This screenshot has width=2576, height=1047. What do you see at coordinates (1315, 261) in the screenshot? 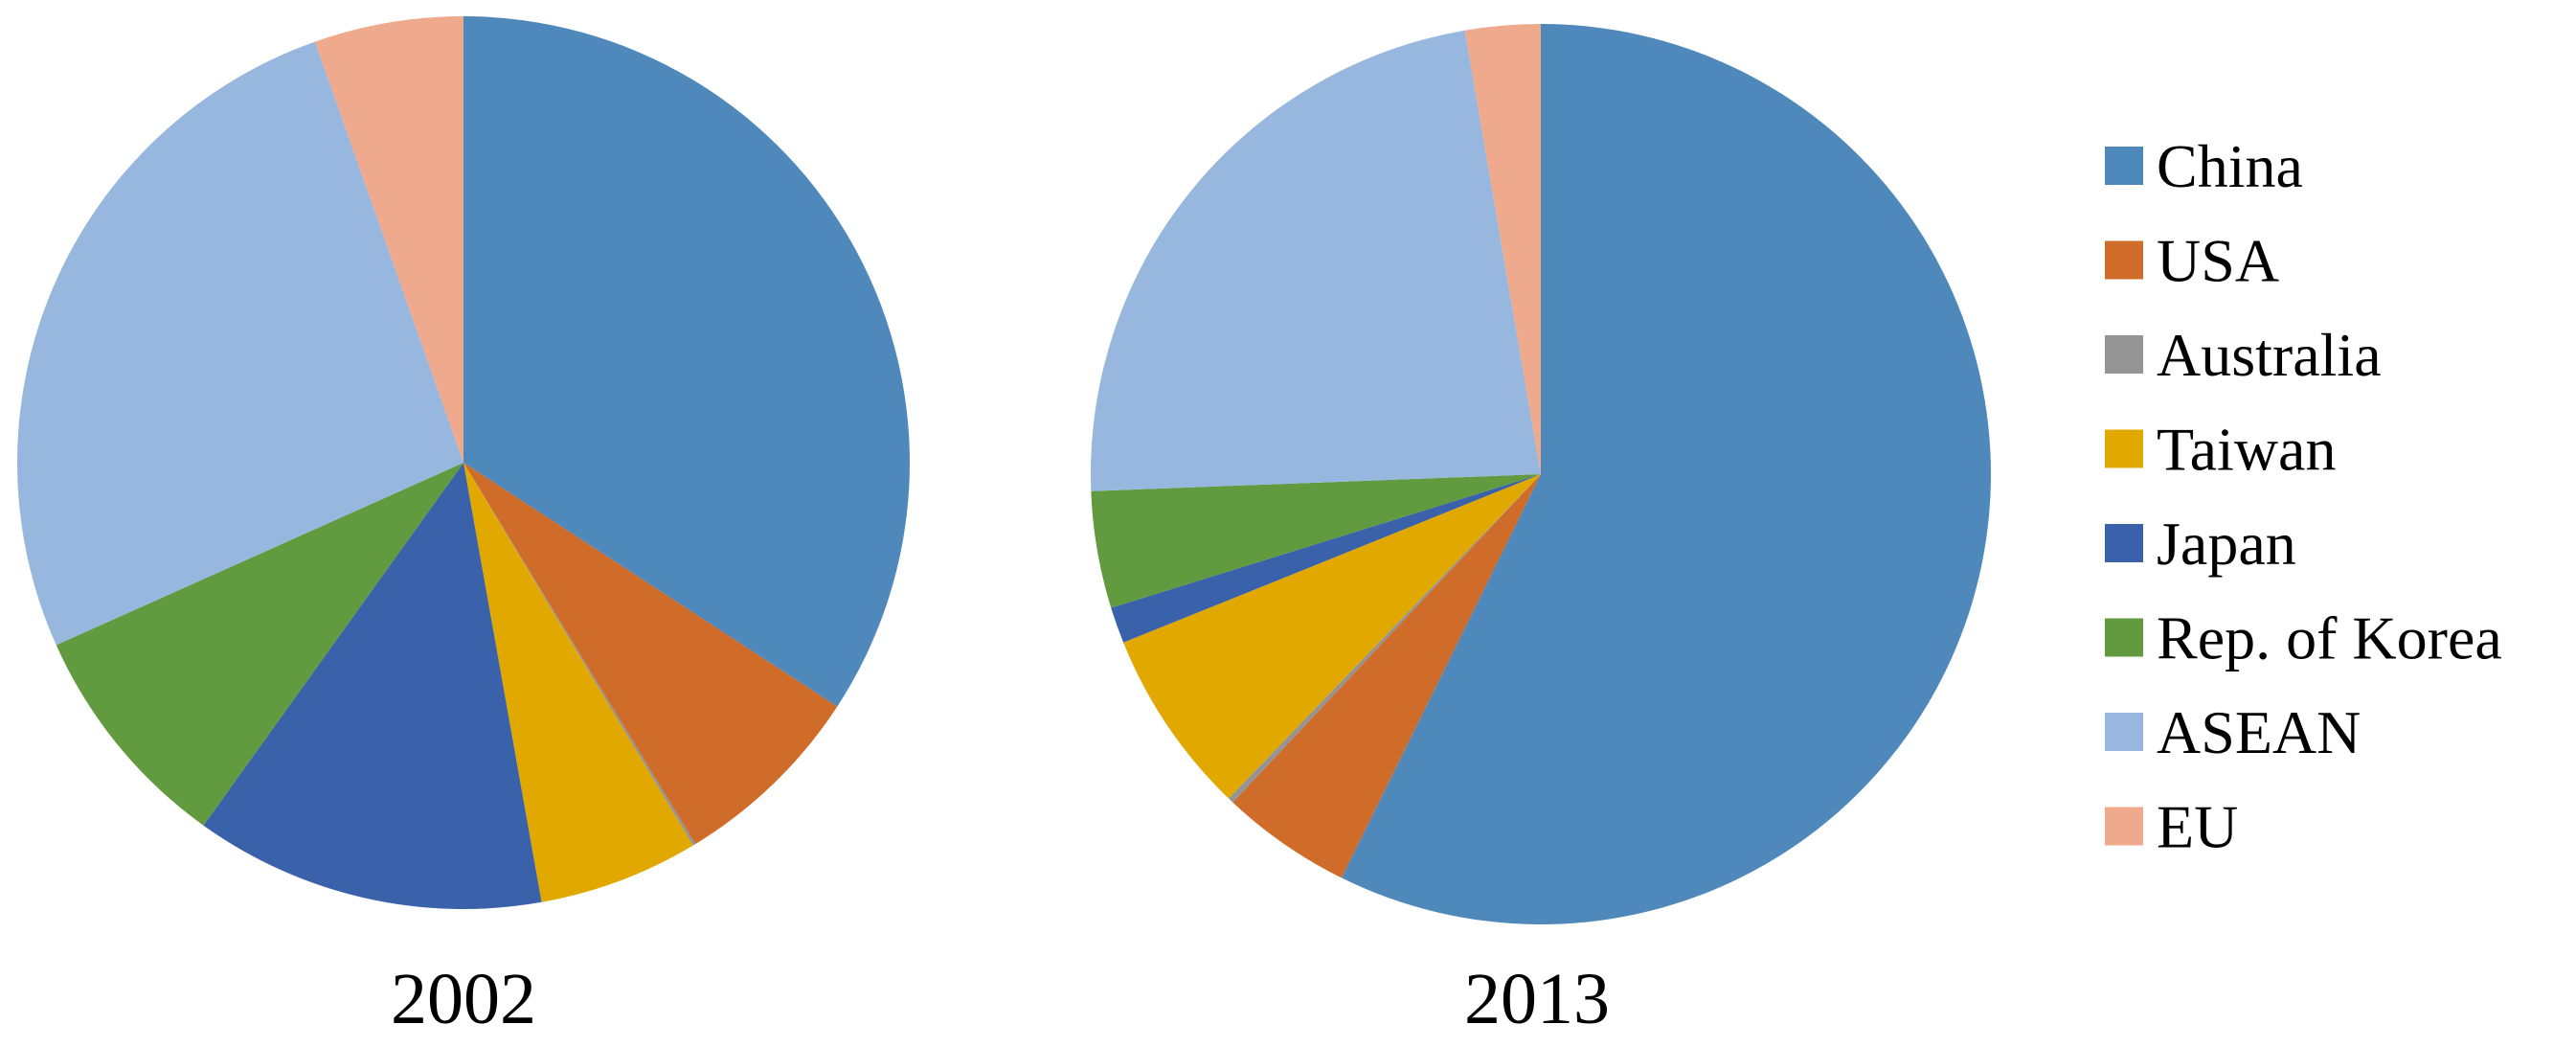
I see `pie-slice-2013-asean` at bounding box center [1315, 261].